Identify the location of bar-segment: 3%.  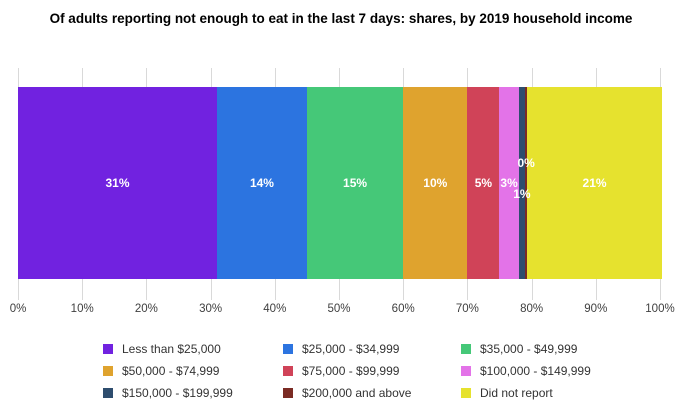
(509, 183).